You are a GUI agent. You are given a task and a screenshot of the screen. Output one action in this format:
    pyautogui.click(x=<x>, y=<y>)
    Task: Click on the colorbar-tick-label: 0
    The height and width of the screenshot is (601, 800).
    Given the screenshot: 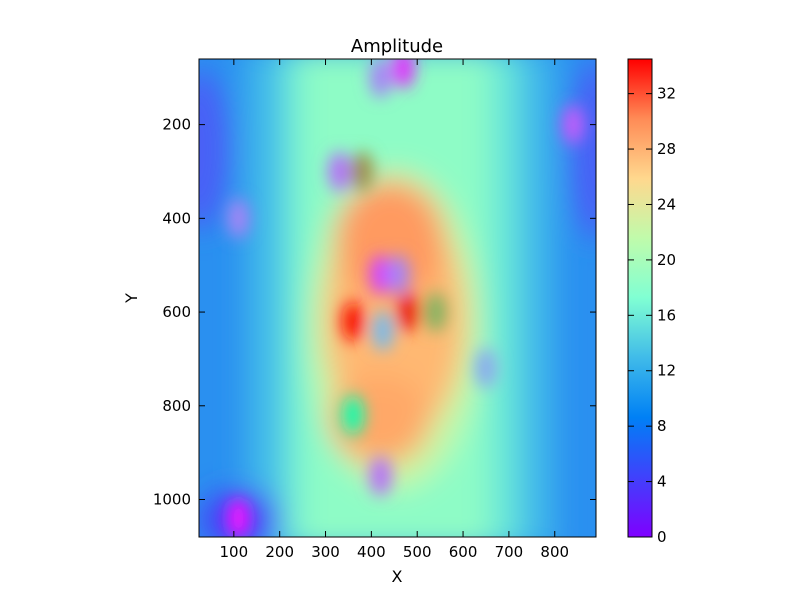 What is the action you would take?
    pyautogui.click(x=662, y=537)
    